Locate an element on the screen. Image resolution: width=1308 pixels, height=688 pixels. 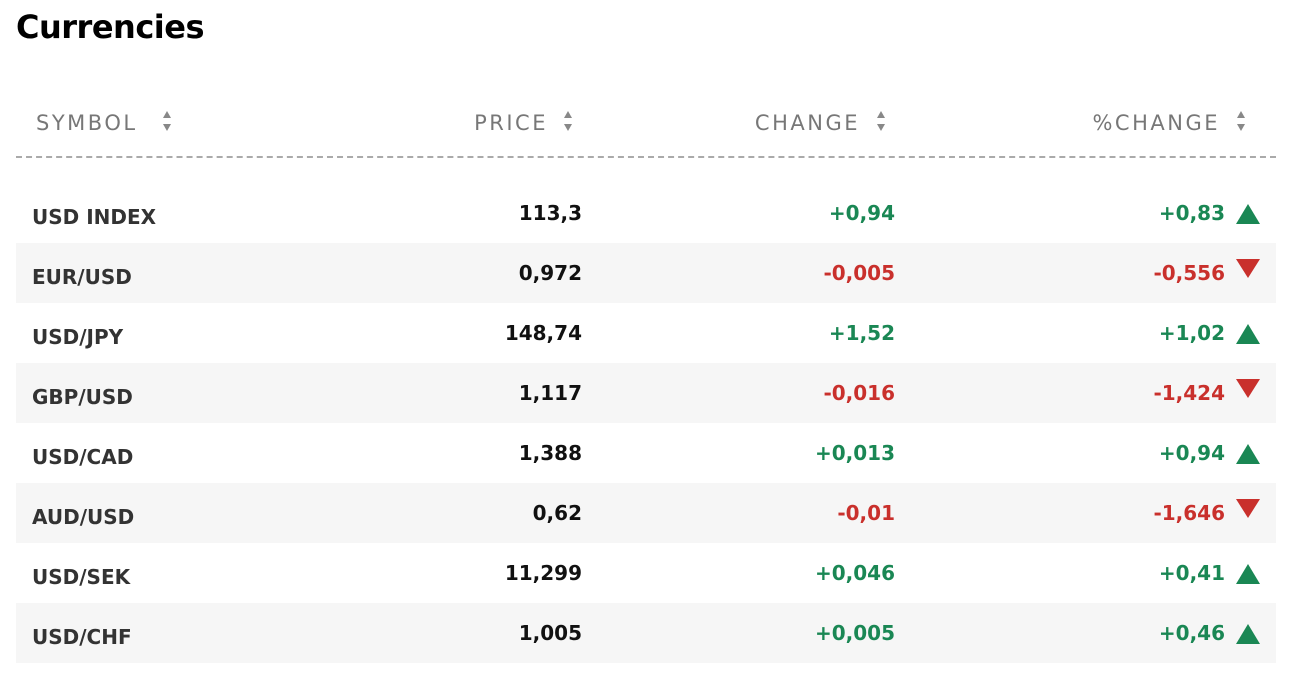
symbol: USD INDEX is located at coordinates (94, 217).